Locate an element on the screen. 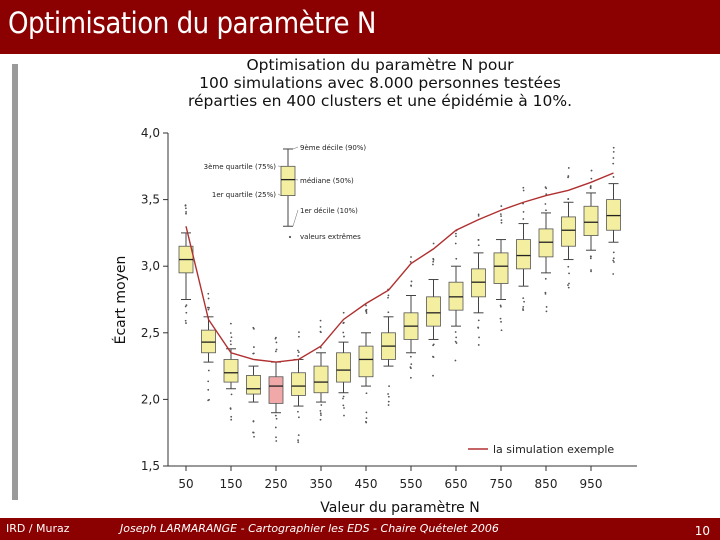 The width and height of the screenshot is (720, 540). y-tick-label: 2,5 is located at coordinates (150, 333).